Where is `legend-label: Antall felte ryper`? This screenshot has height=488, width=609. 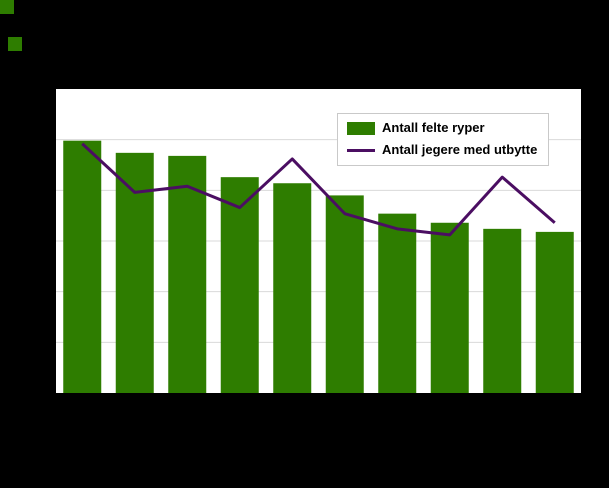 legend-label: Antall felte ryper is located at coordinates (433, 127).